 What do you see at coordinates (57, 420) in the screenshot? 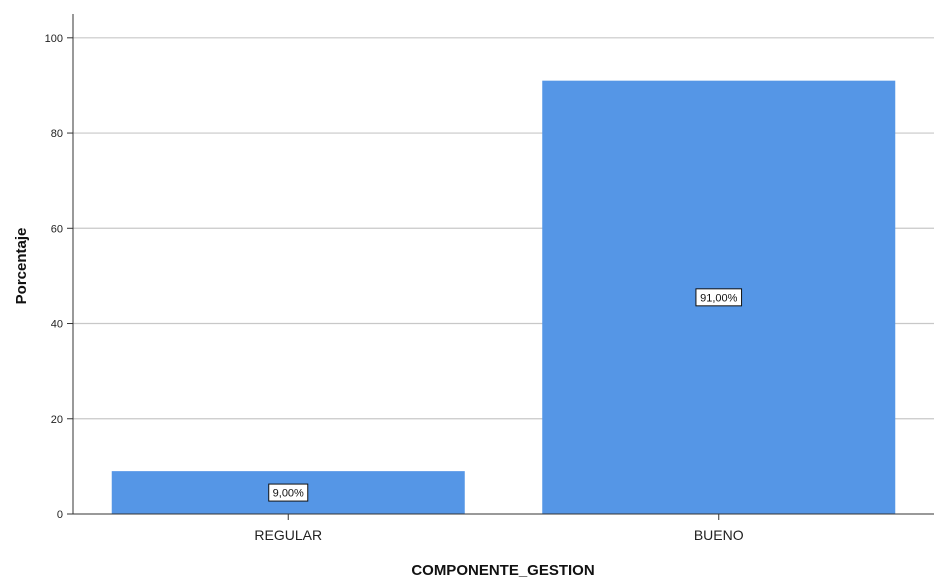
I see `y-tick-label: 20` at bounding box center [57, 420].